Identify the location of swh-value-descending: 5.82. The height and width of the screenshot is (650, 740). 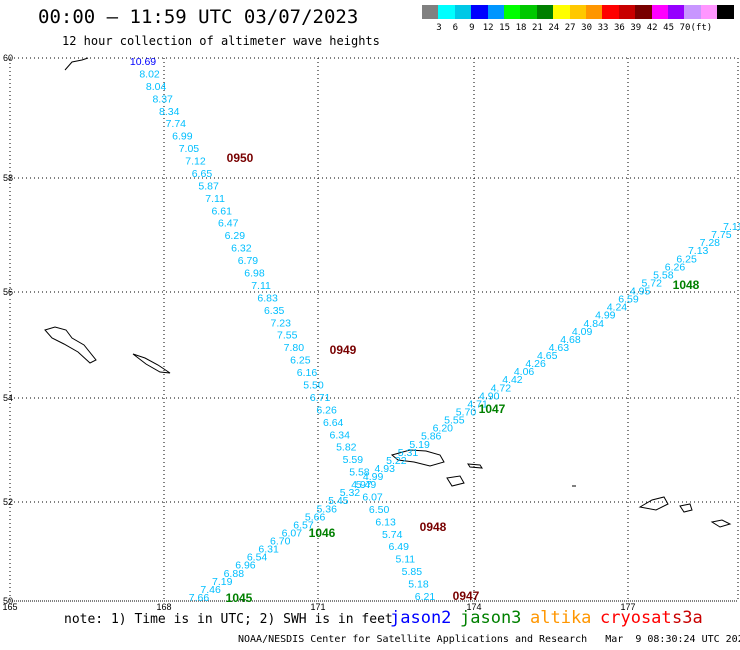
(346, 448).